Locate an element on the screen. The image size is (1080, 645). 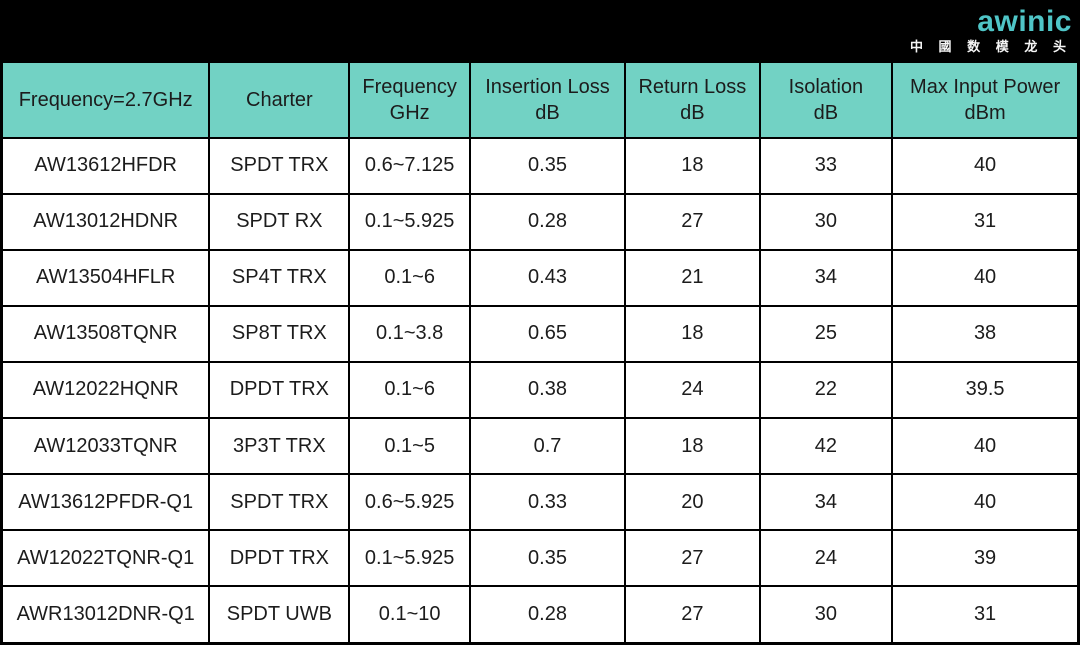
table-cell: AW12022TQNR-Q1 is located at coordinates (105, 558).